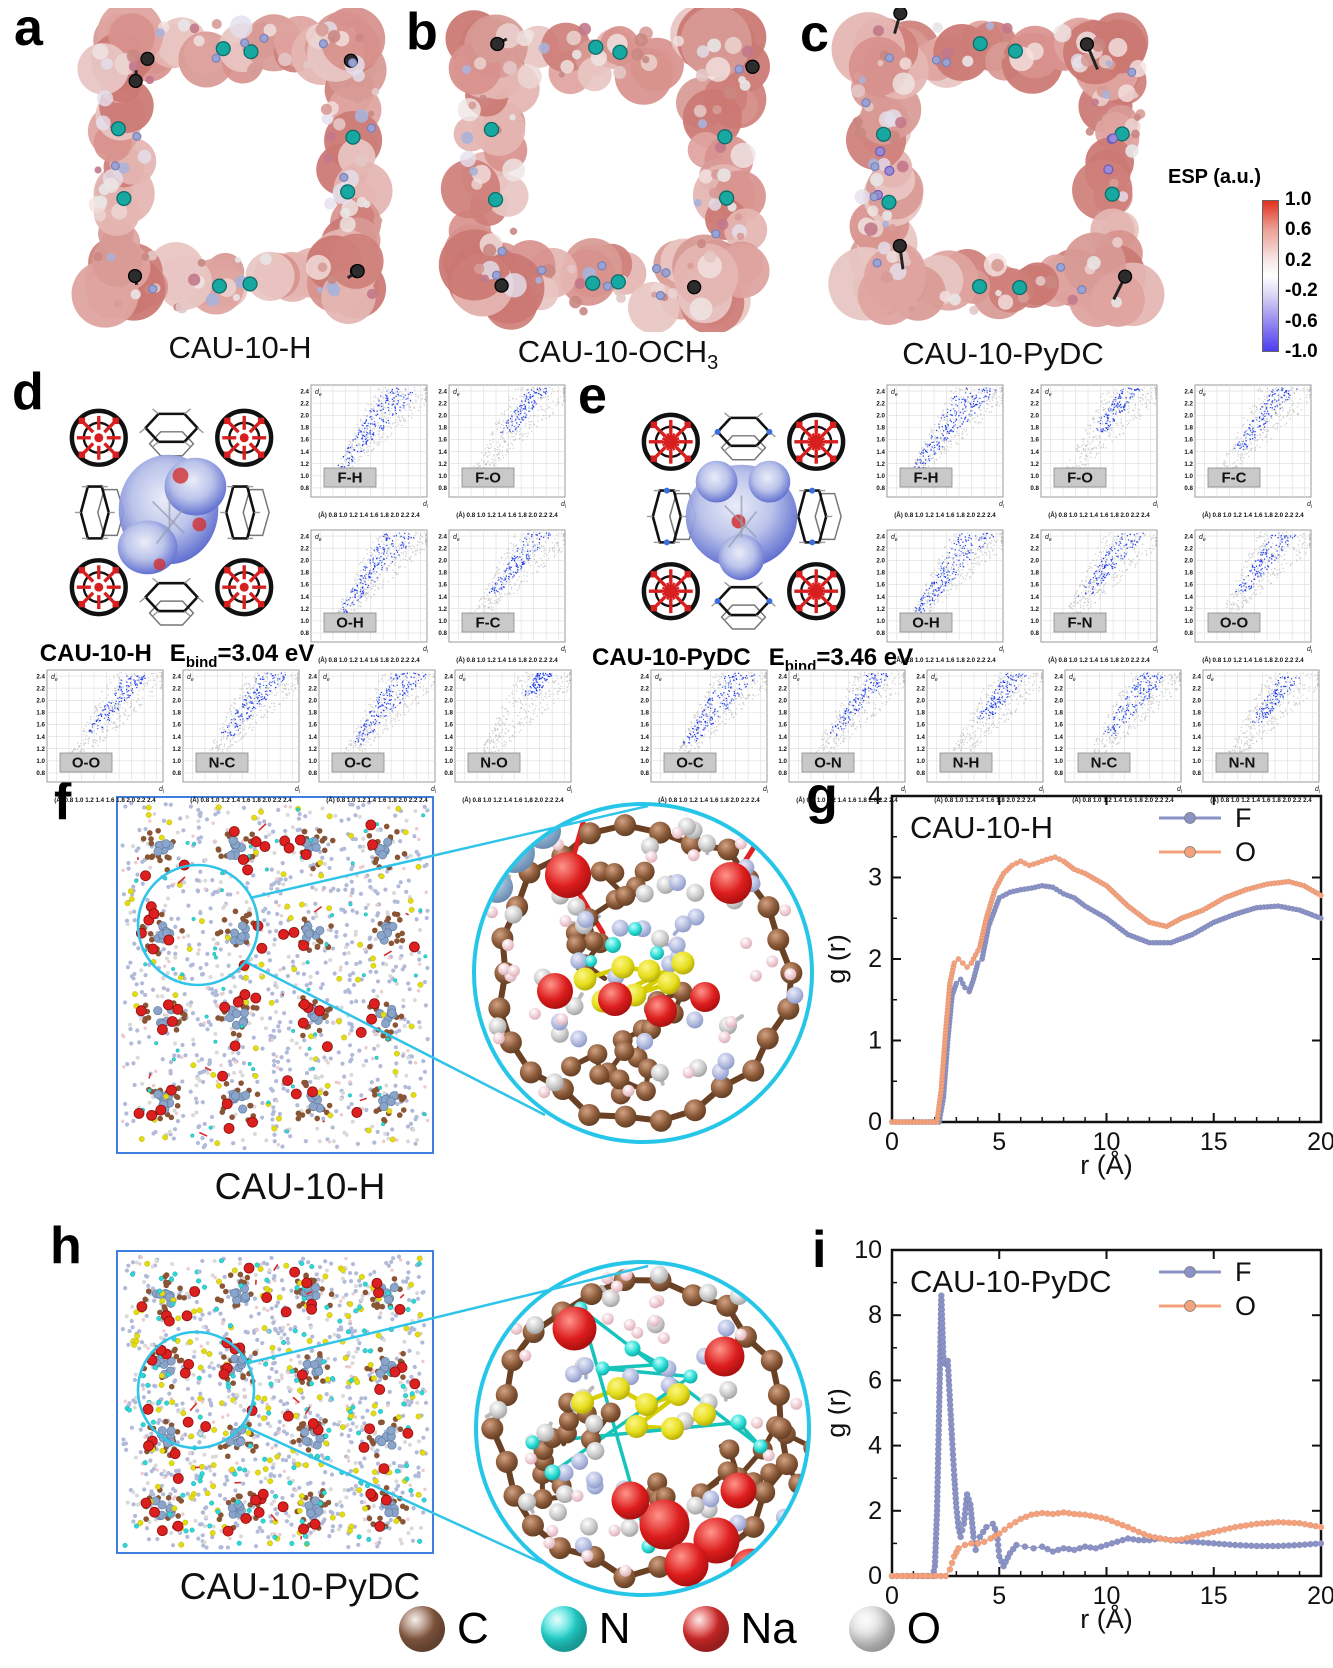 This screenshot has height=1668, width=1333. What do you see at coordinates (614, 1628) in the screenshot?
I see `atom-legend-label: N` at bounding box center [614, 1628].